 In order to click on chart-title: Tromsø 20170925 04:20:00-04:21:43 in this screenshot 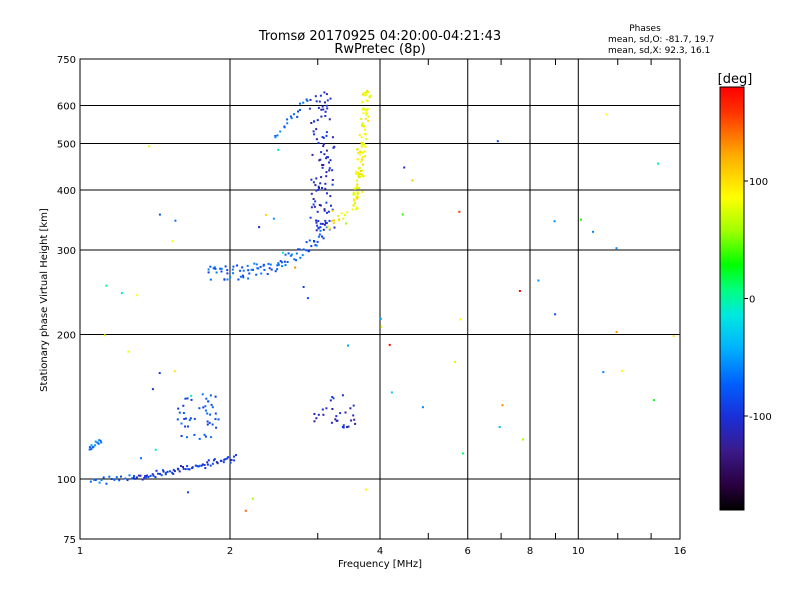, I will do `click(379, 36)`.